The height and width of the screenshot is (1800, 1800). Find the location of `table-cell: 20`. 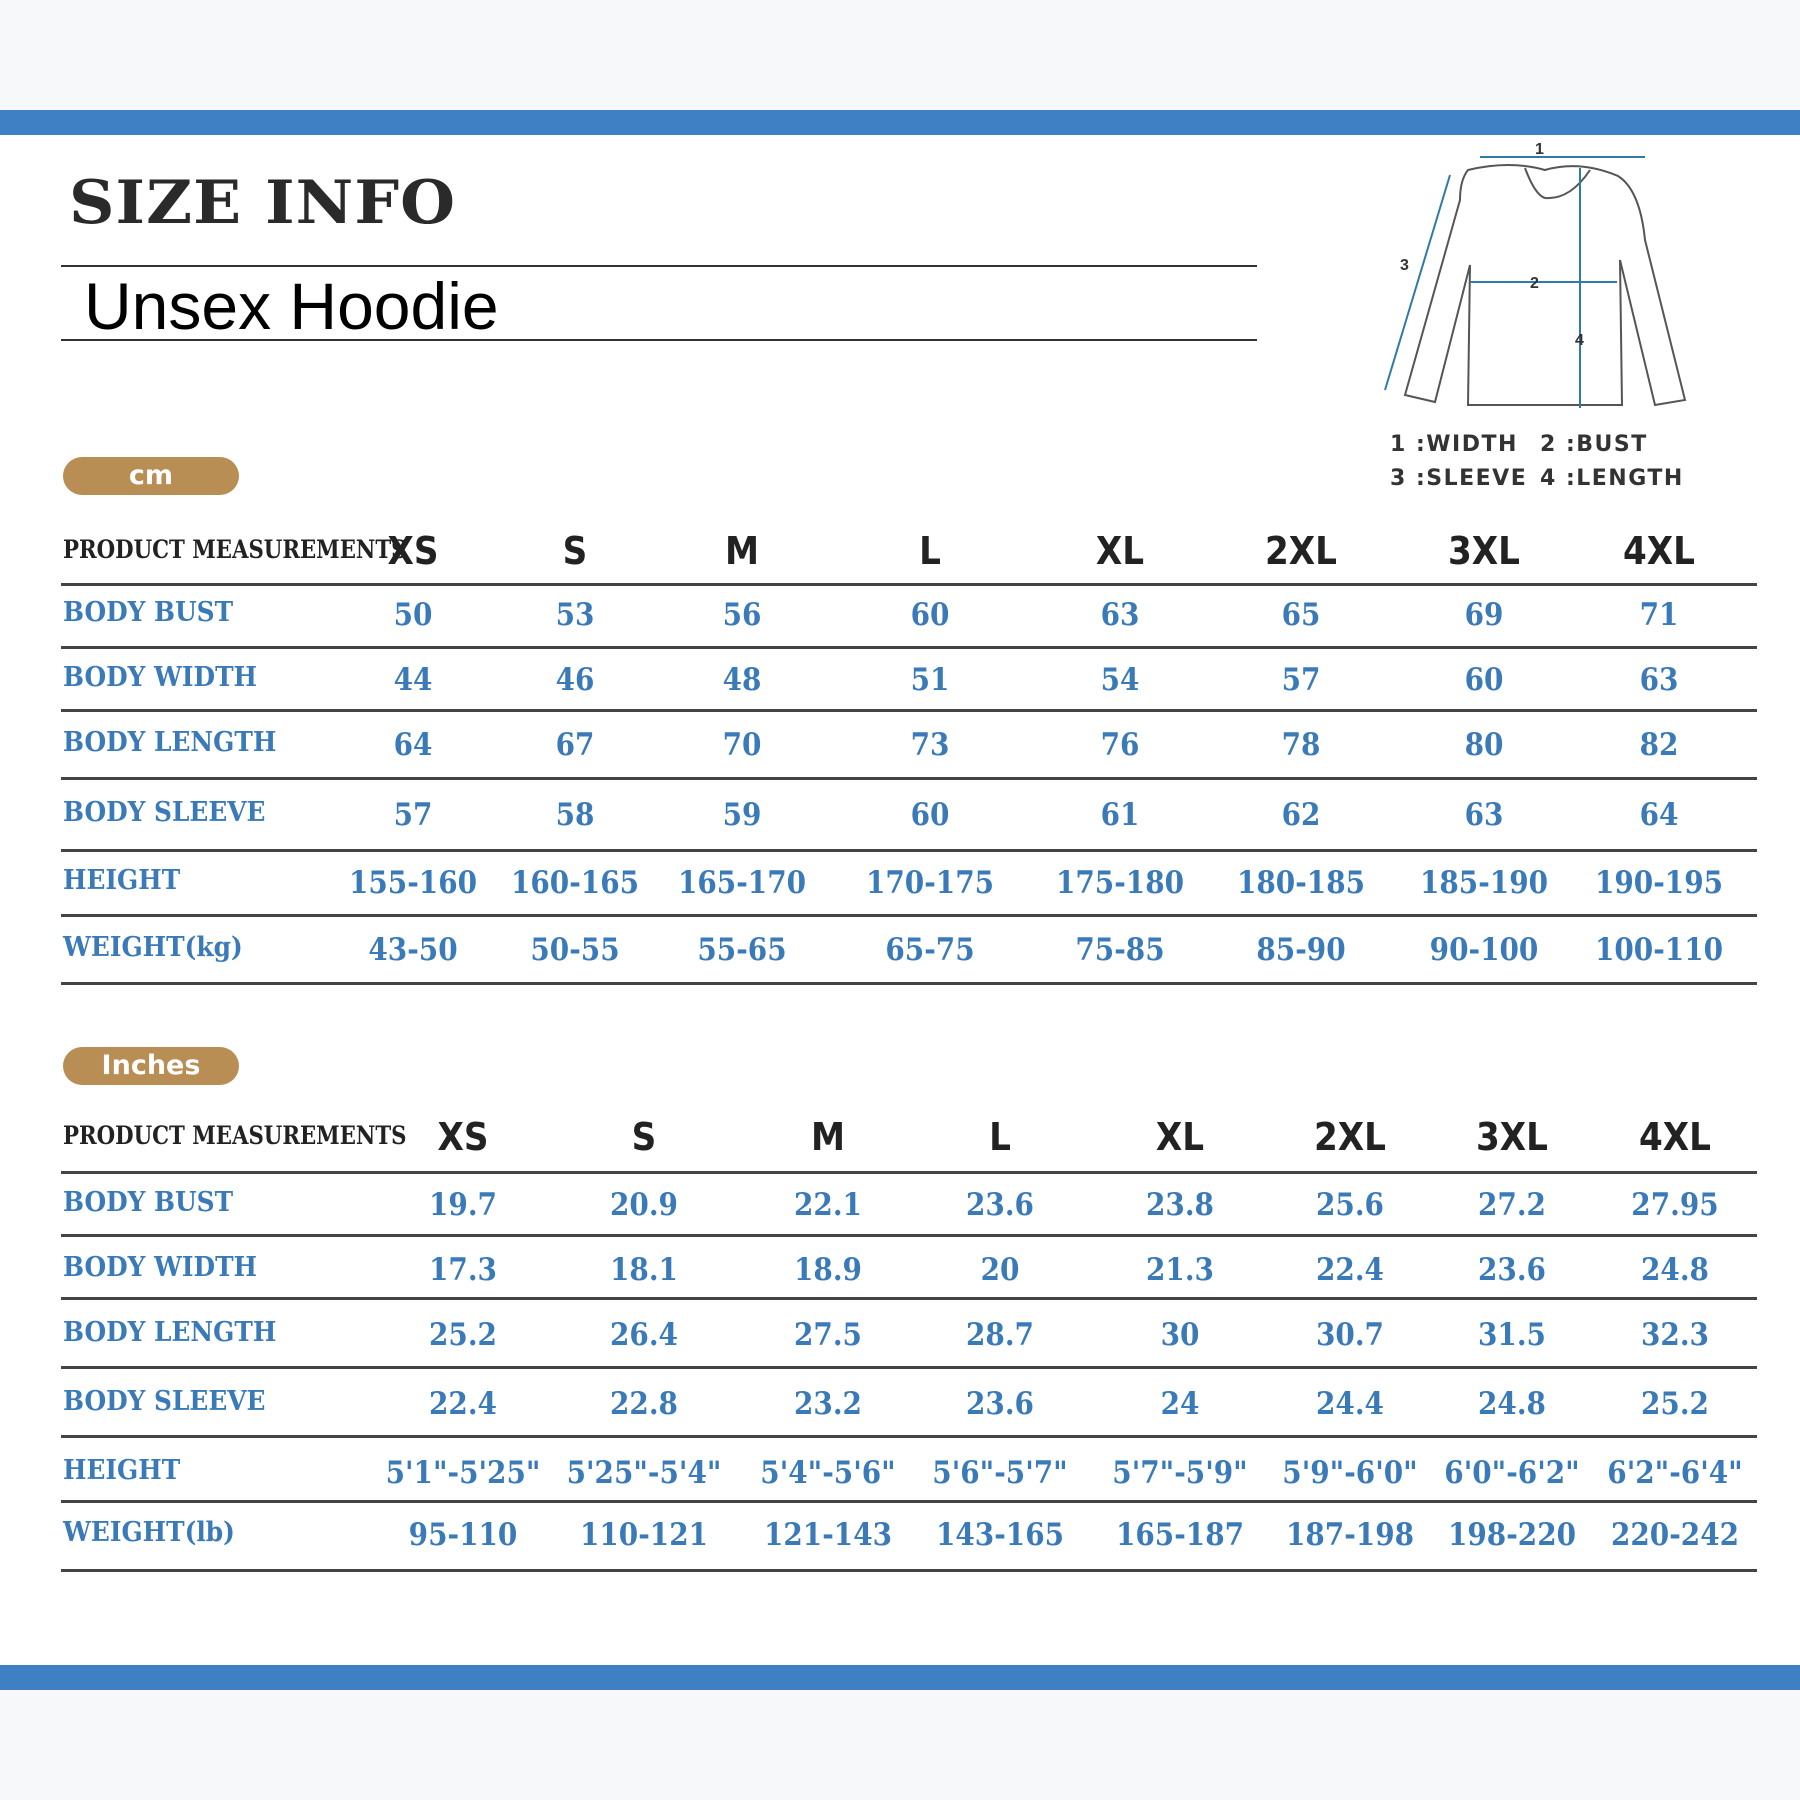

table-cell: 20 is located at coordinates (1000, 1270).